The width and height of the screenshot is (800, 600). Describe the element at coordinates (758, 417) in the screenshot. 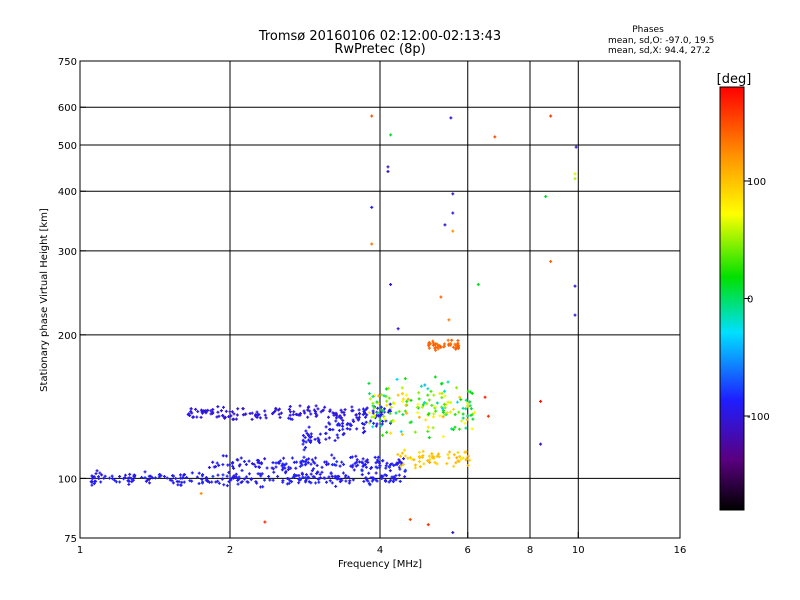

I see `colorbar-tick-label: -100` at that location.